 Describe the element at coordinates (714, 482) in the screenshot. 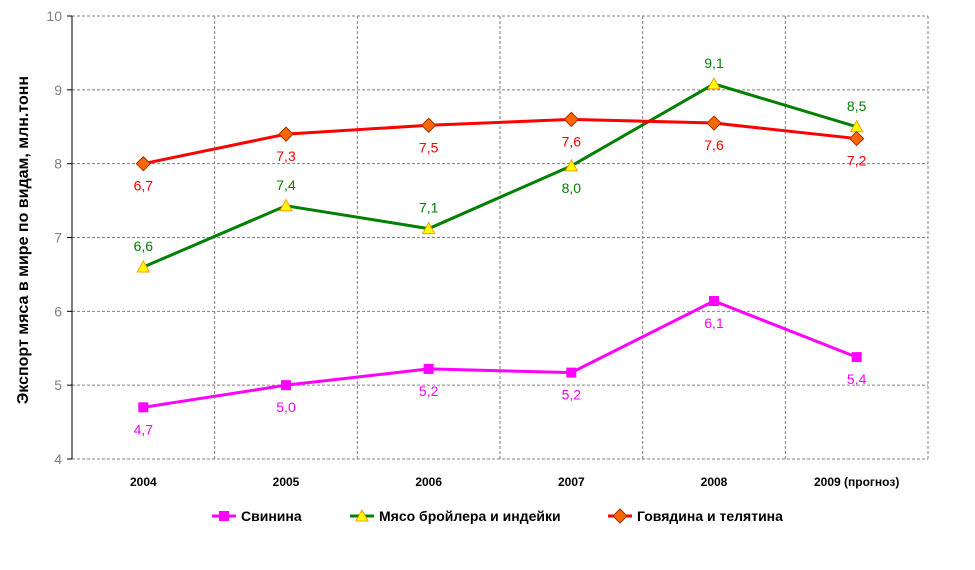

I see `x-tick-label: 2008` at that location.